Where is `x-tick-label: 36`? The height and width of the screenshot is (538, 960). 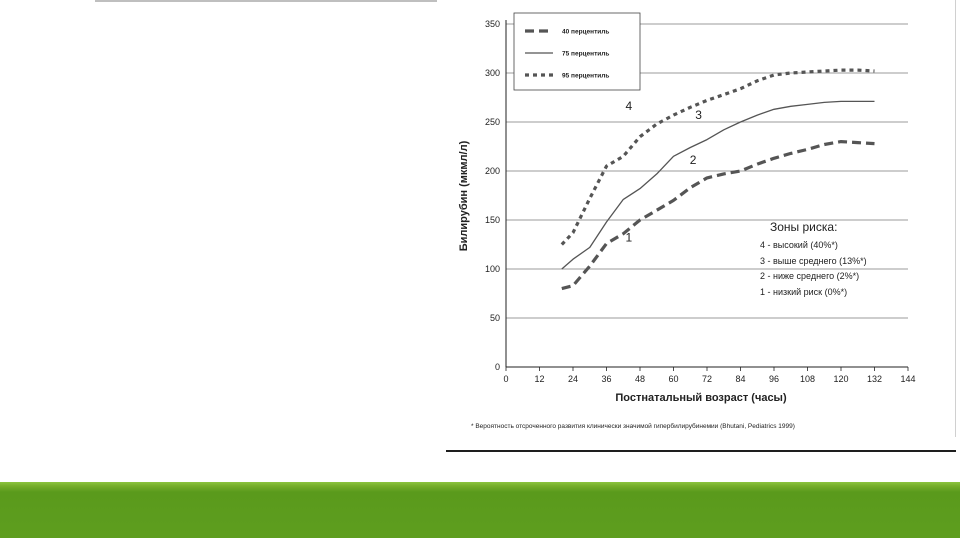 x-tick-label: 36 is located at coordinates (606, 379).